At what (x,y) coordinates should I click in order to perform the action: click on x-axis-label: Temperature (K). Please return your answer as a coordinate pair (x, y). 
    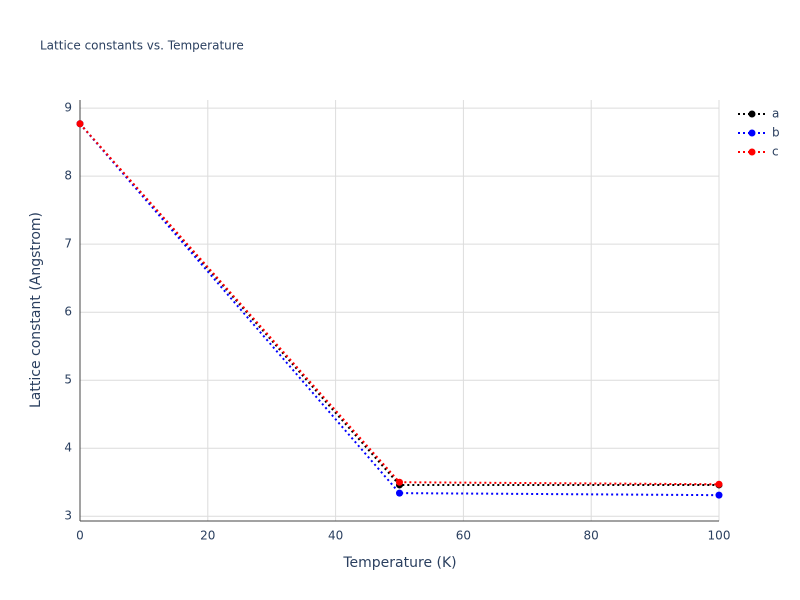
    Looking at the image, I should click on (399, 563).